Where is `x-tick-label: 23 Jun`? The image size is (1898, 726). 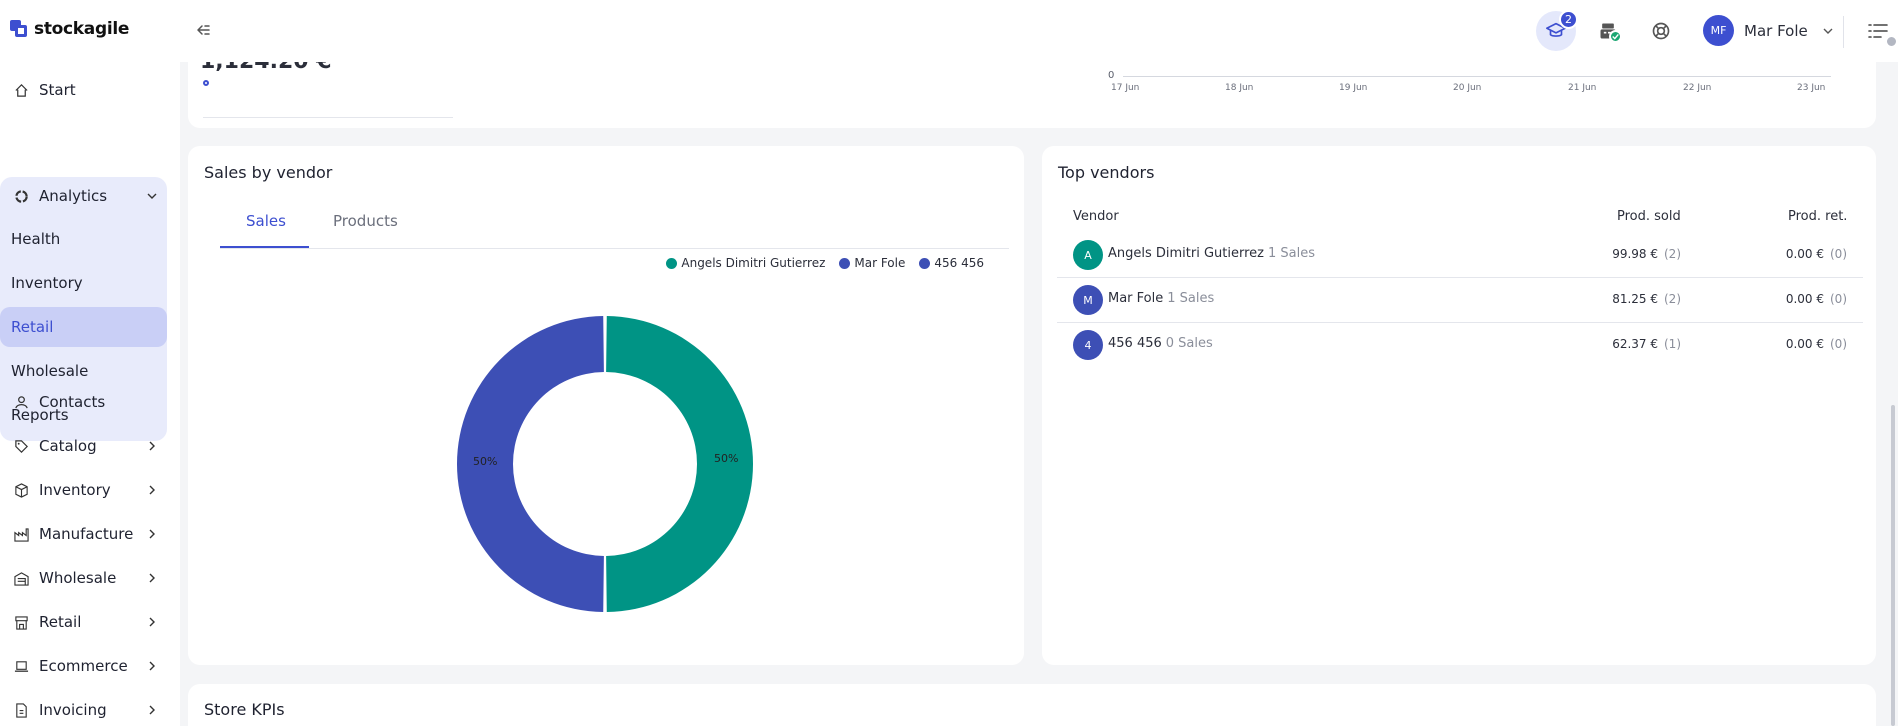 x-tick-label: 23 Jun is located at coordinates (1811, 88).